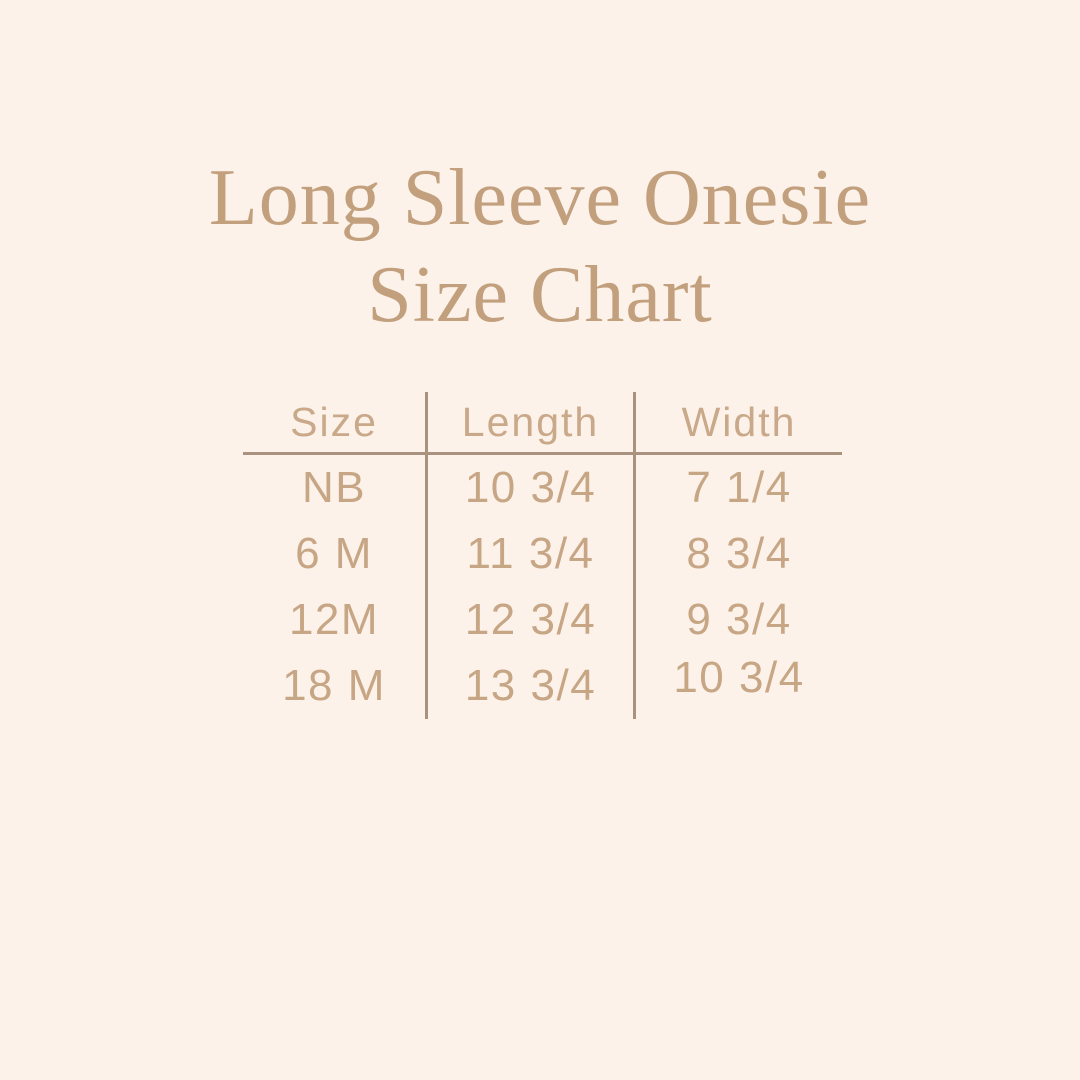  Describe the element at coordinates (334, 553) in the screenshot. I see `cell-size-6m: 6 M` at that location.